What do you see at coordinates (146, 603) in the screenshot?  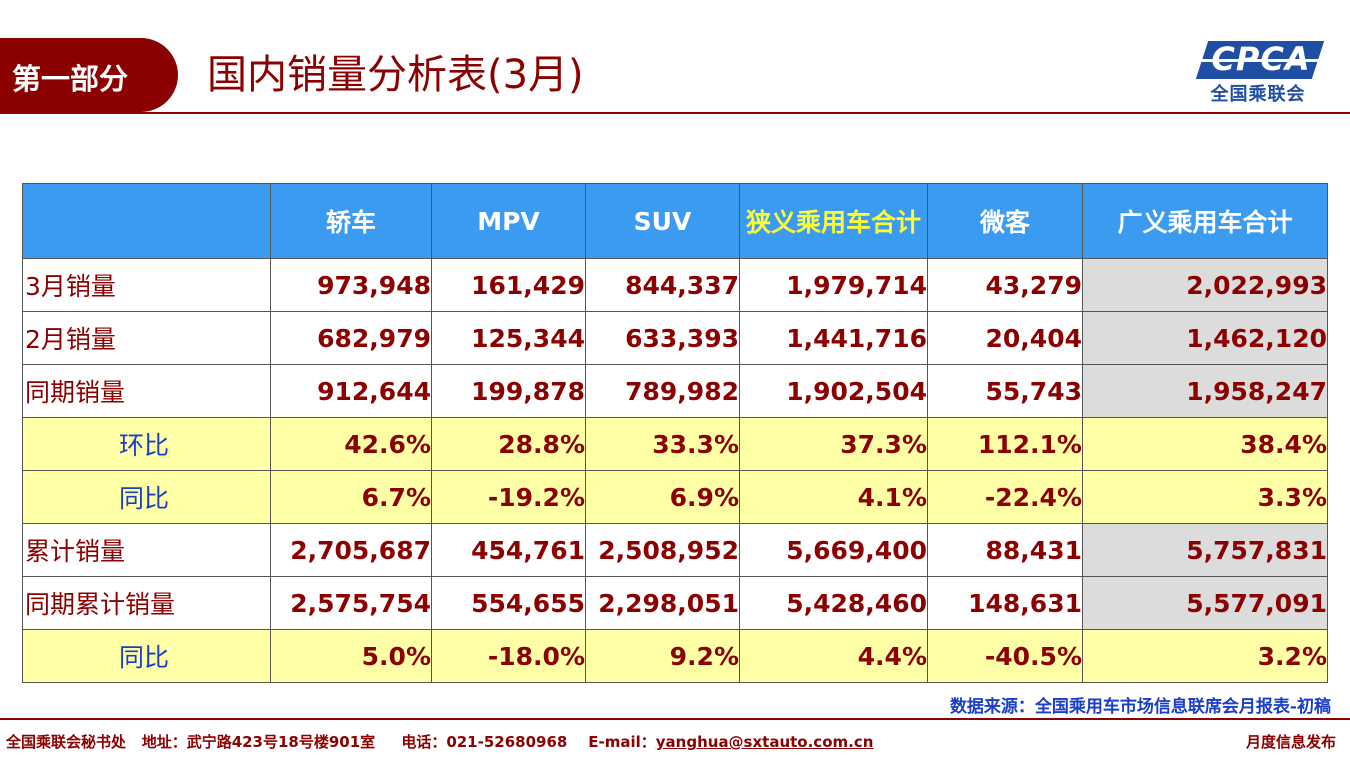 I see `row-label: 同期累计销量` at bounding box center [146, 603].